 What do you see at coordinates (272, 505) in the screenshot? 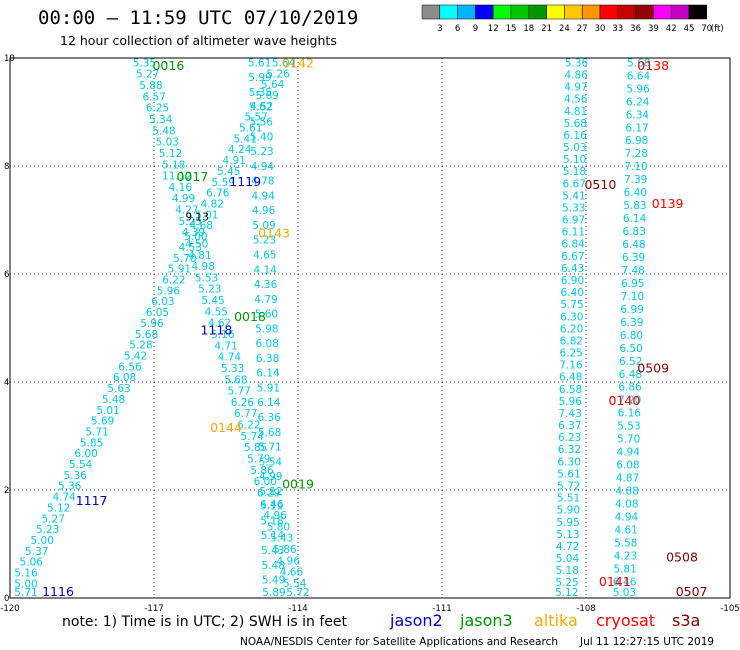
I see `swh-value: 6.46` at bounding box center [272, 505].